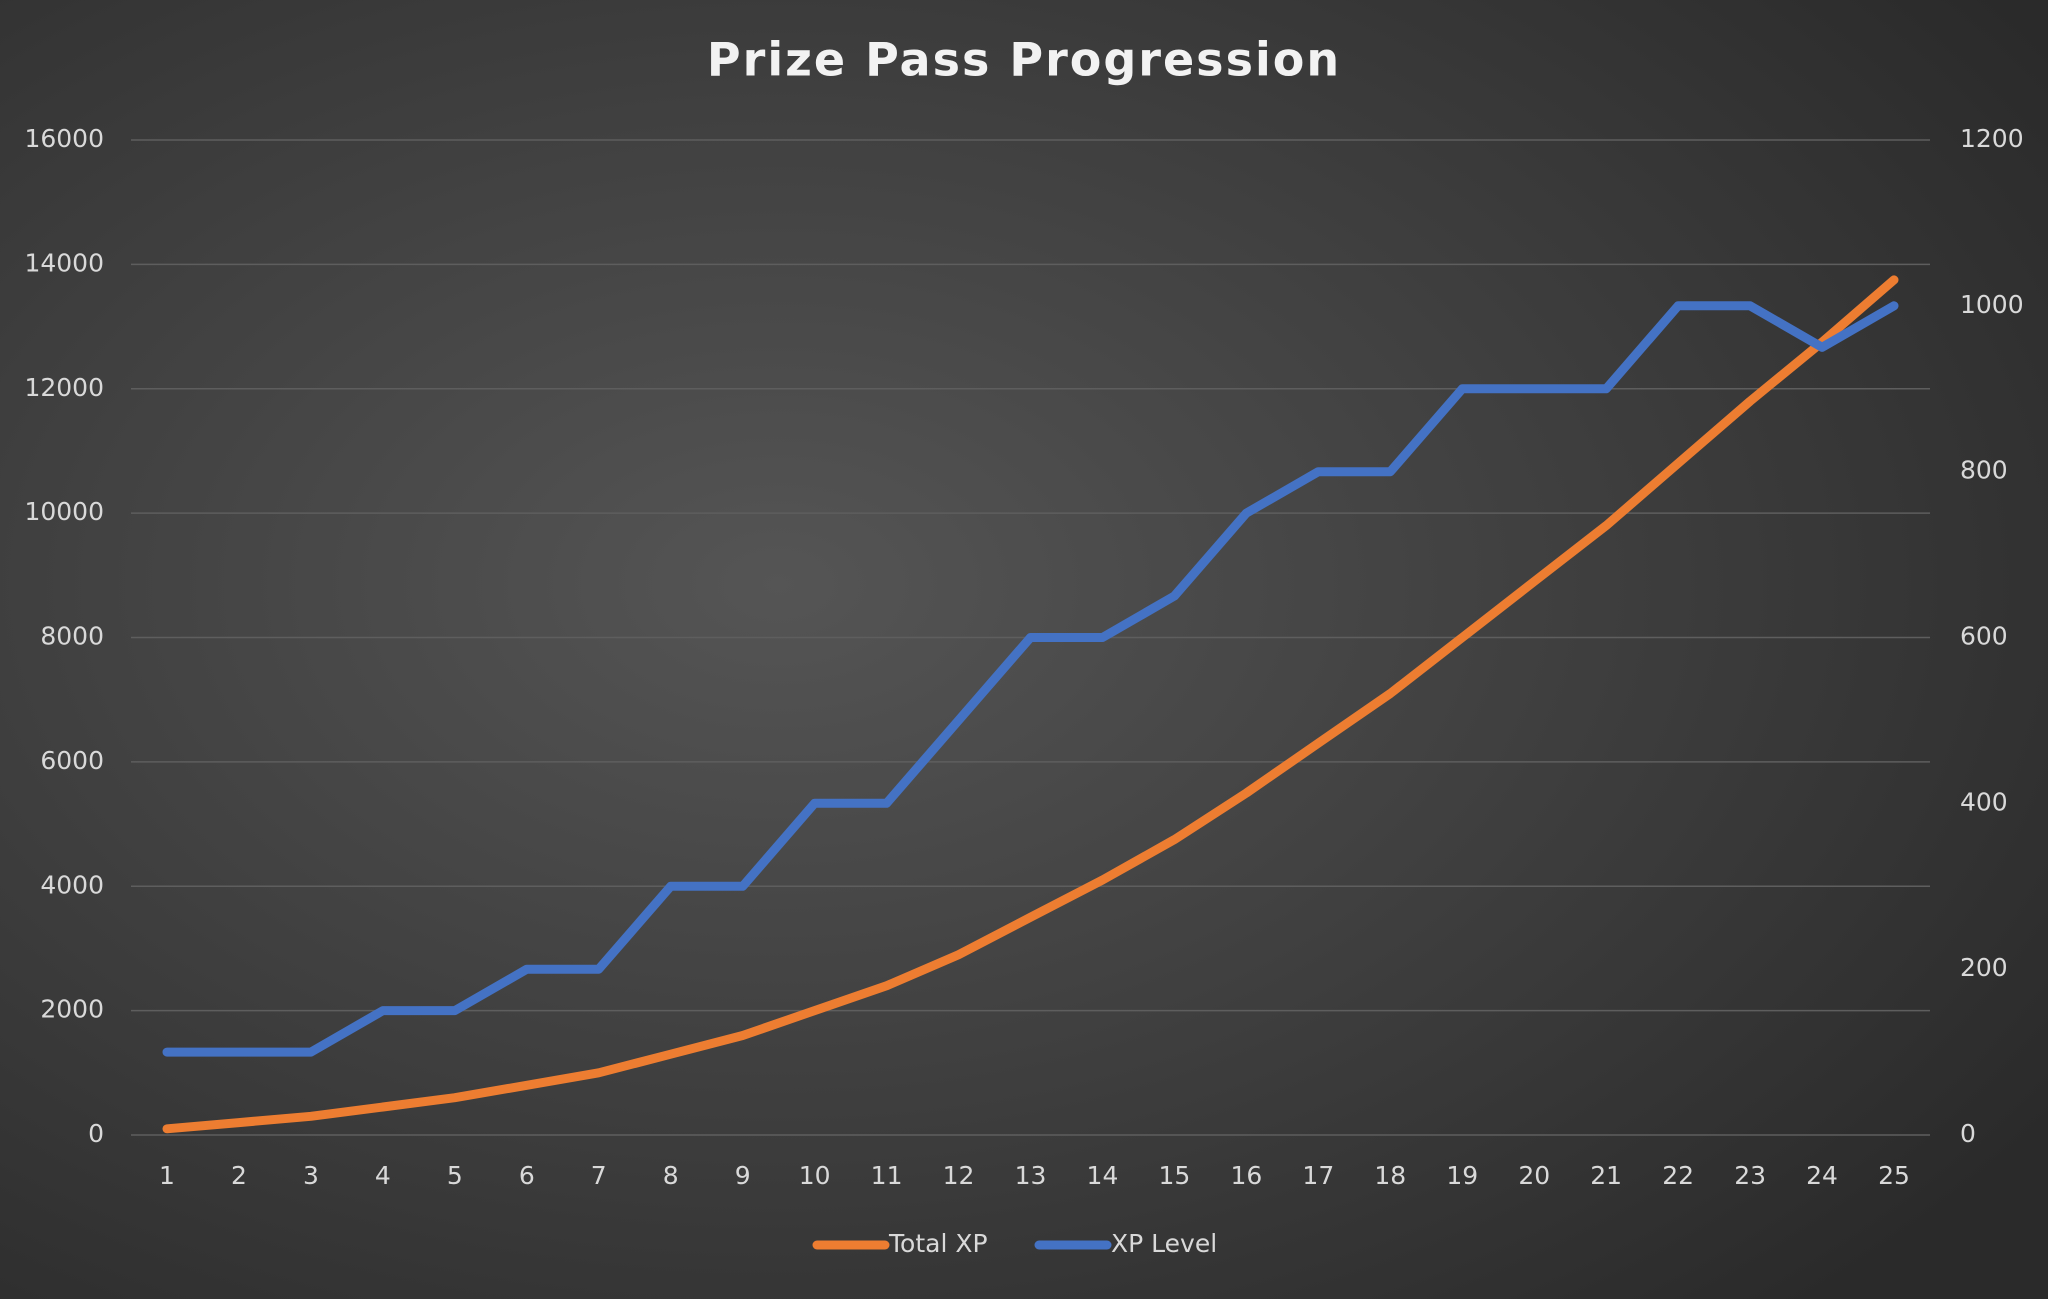  I want to click on x-tick-label: 20, so click(1534, 1175).